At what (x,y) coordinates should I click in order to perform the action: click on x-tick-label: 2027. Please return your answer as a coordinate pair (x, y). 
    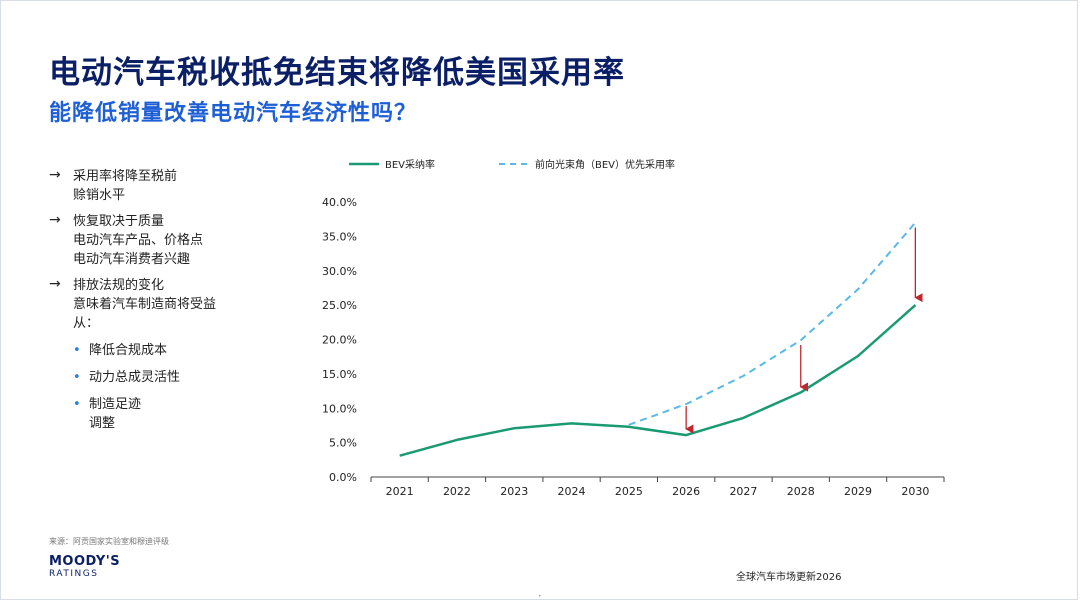
    Looking at the image, I should click on (743, 491).